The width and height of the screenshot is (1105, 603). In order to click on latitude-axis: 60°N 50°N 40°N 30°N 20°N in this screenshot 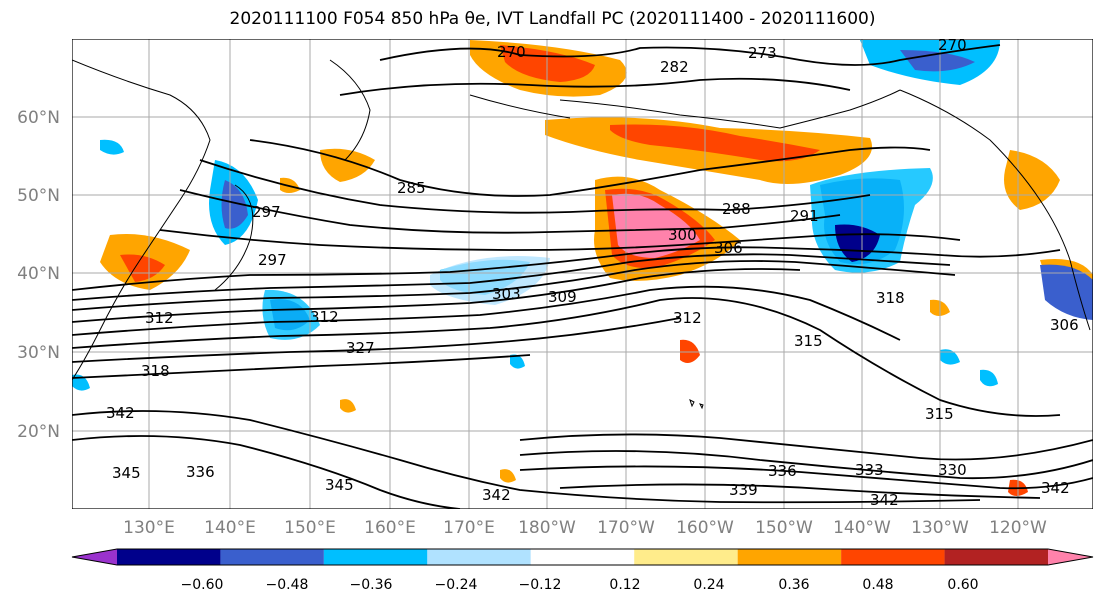, I will do `click(38, 275)`.